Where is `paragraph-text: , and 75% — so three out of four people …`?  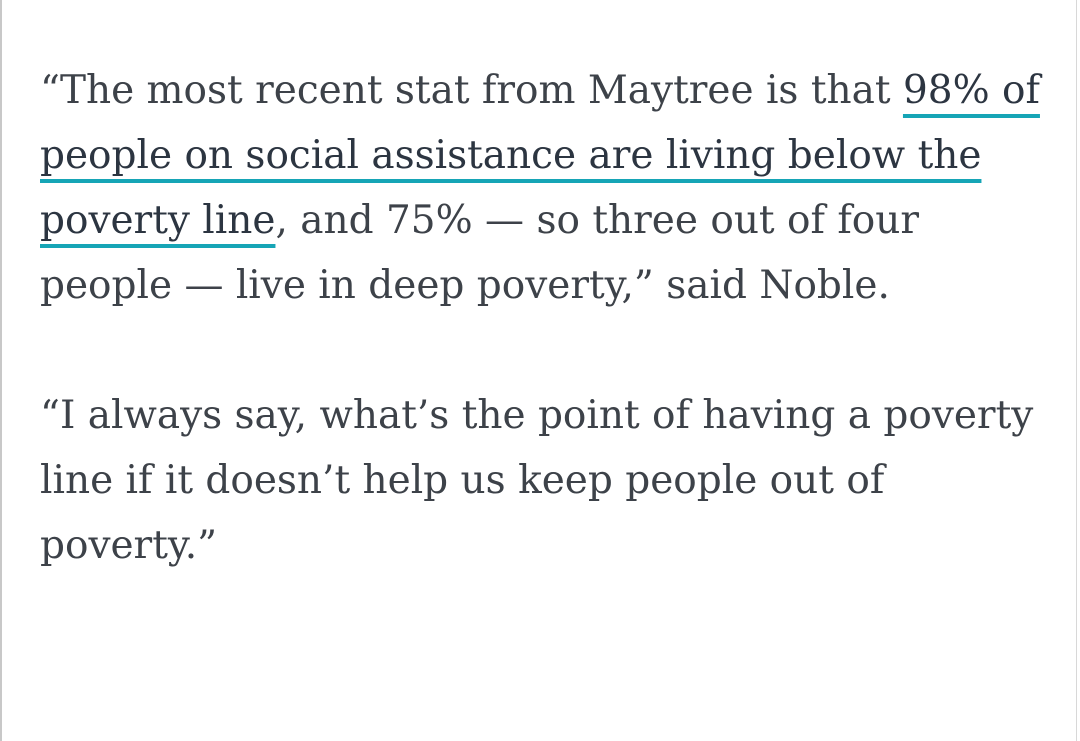
paragraph-text: , and 75% — so three out of four people … is located at coordinates (479, 253).